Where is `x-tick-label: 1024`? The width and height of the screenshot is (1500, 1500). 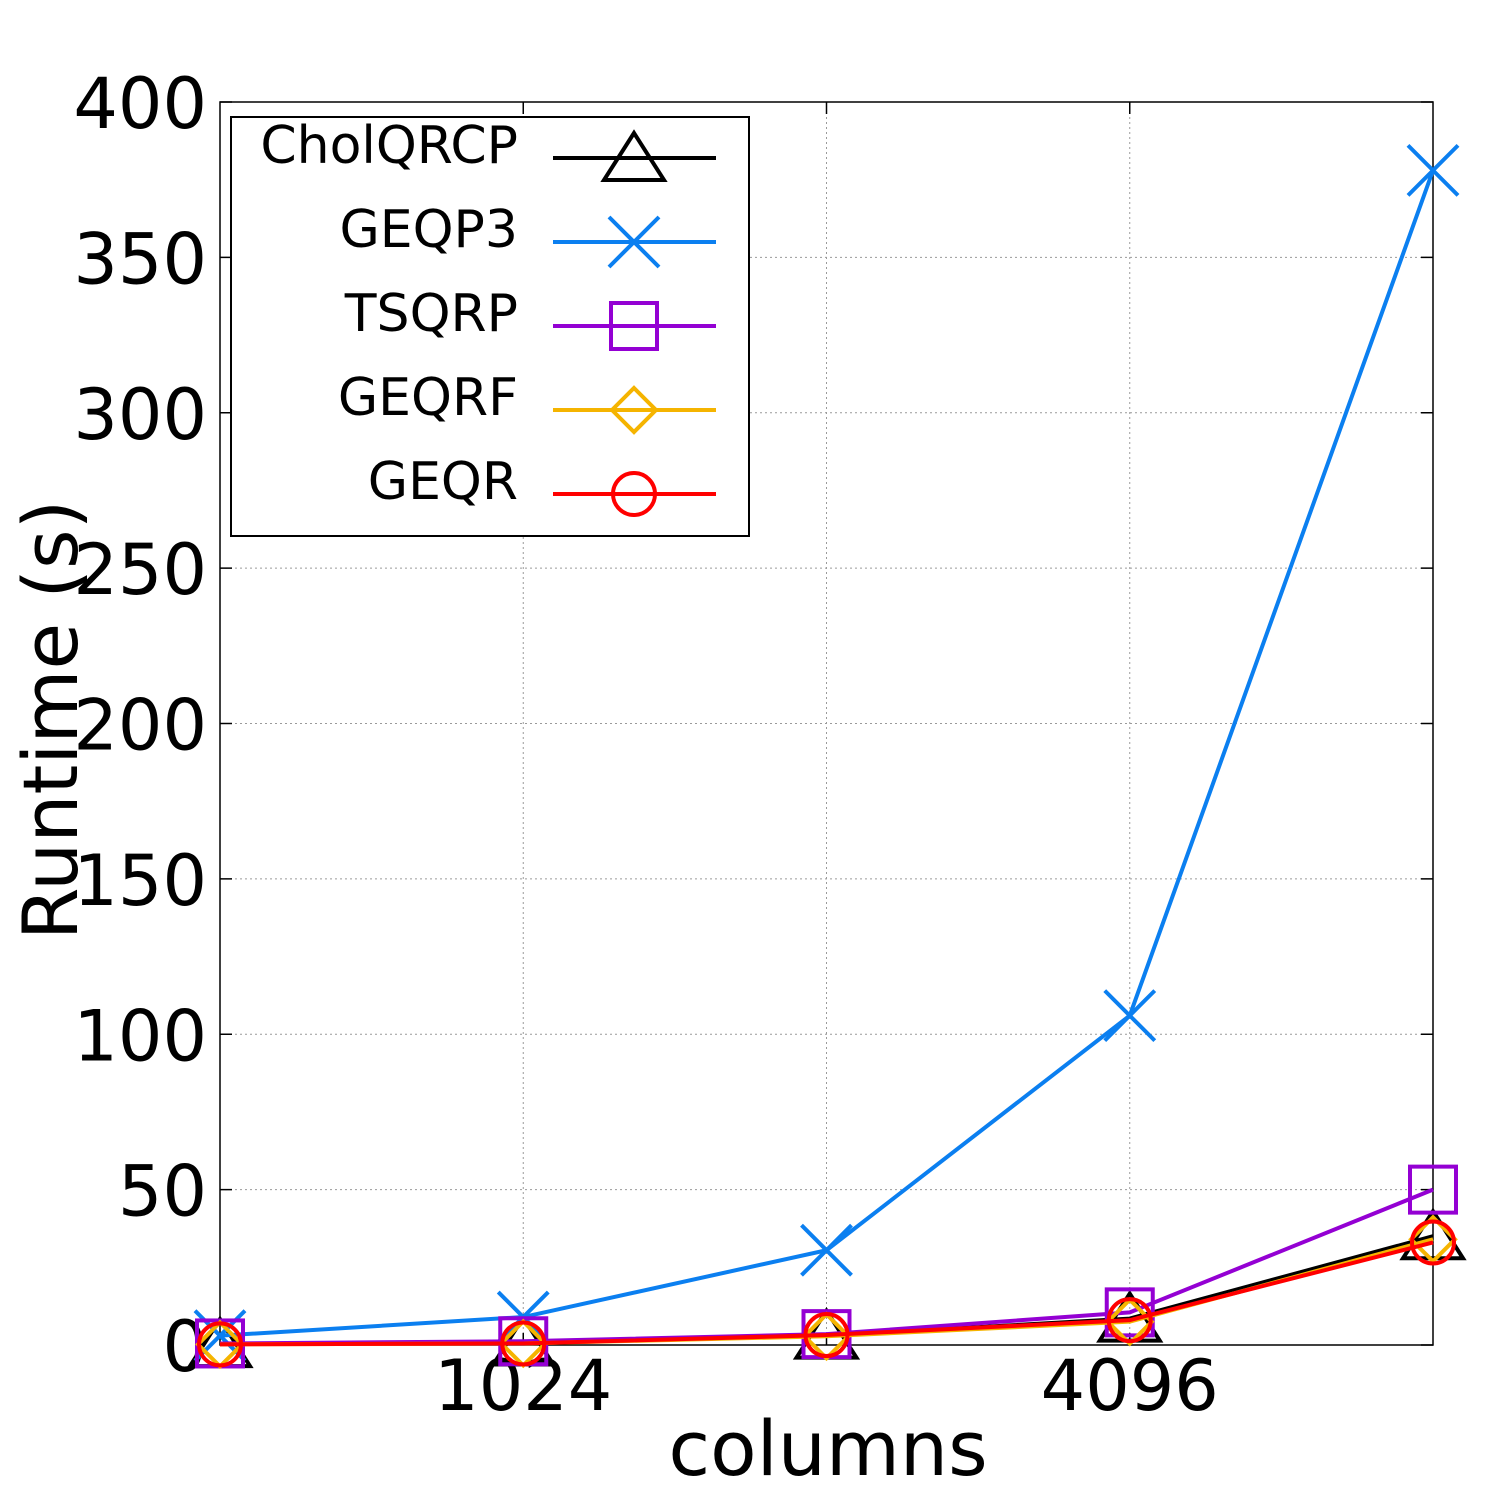 x-tick-label: 1024 is located at coordinates (523, 1386).